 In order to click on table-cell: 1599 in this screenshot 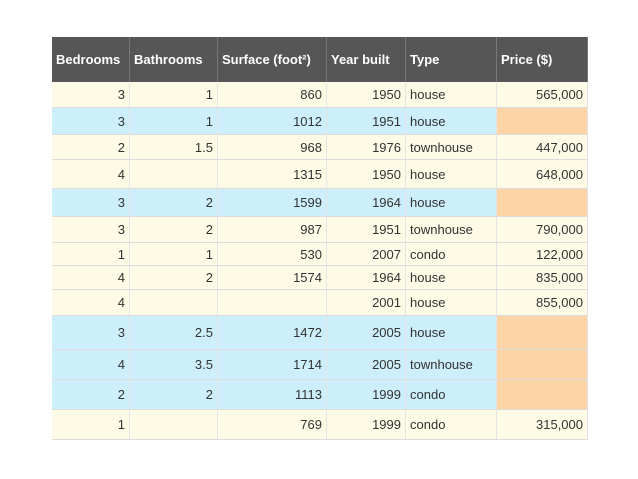, I will do `click(272, 203)`.